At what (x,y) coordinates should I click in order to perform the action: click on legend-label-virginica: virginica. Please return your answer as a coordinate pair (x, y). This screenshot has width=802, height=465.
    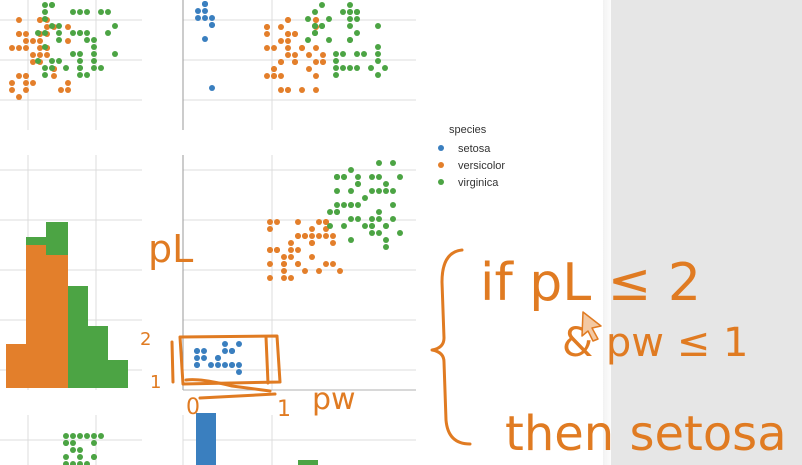
    Looking at the image, I should click on (478, 183).